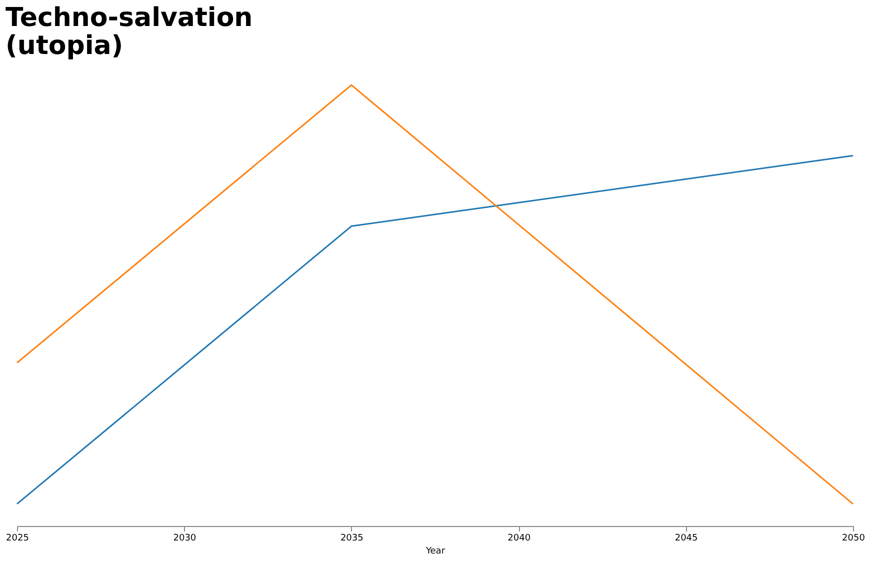 Image resolution: width=887 pixels, height=571 pixels. What do you see at coordinates (686, 539) in the screenshot?
I see `x-tick-label: 2045` at bounding box center [686, 539].